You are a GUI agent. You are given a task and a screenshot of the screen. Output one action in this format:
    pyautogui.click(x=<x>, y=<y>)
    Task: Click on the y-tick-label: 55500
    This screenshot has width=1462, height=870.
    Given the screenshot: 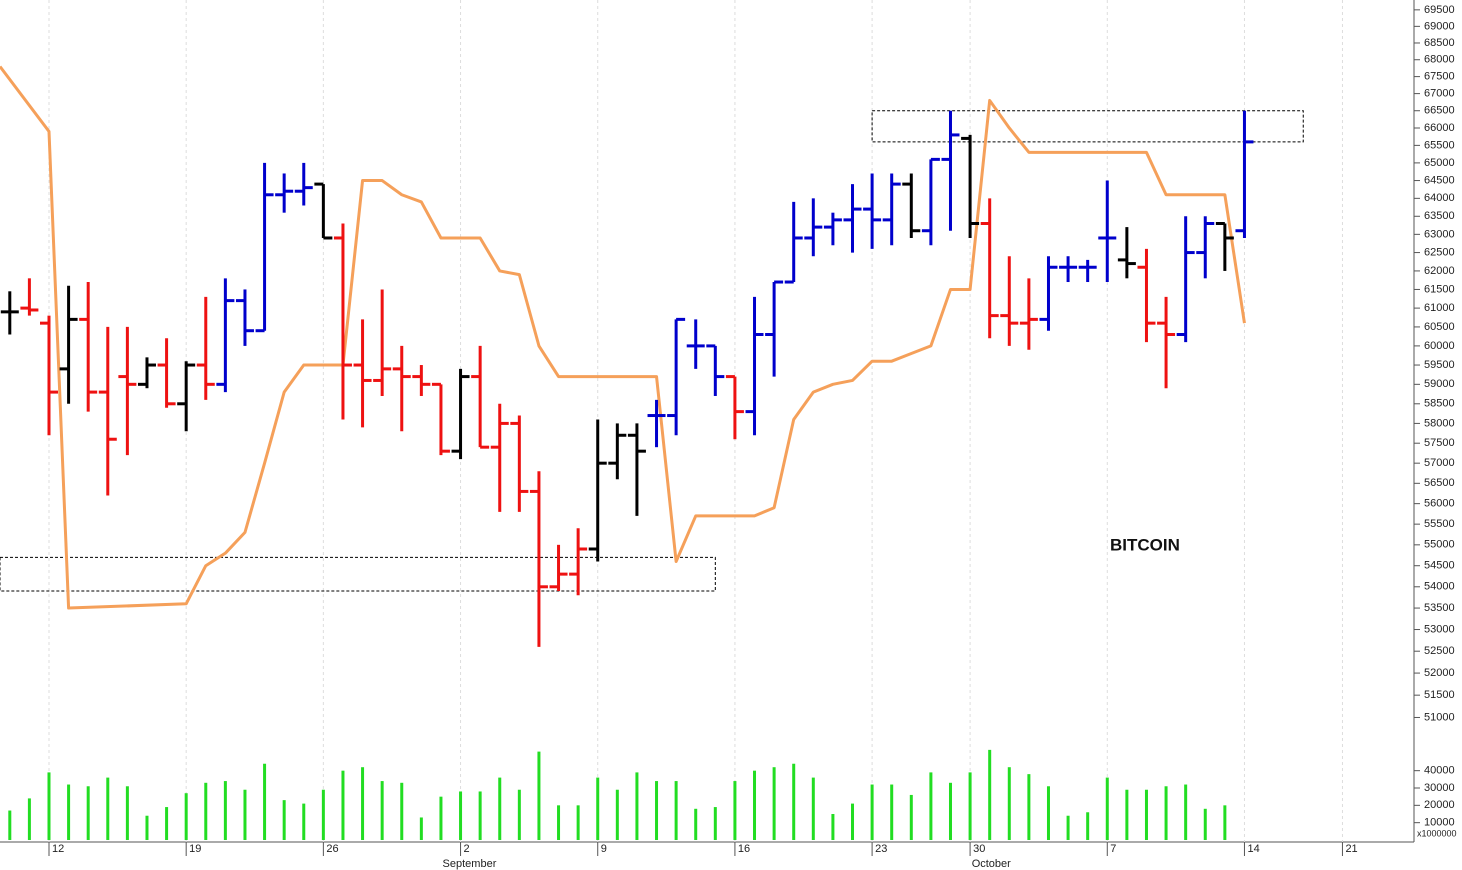 What is the action you would take?
    pyautogui.click(x=1439, y=524)
    